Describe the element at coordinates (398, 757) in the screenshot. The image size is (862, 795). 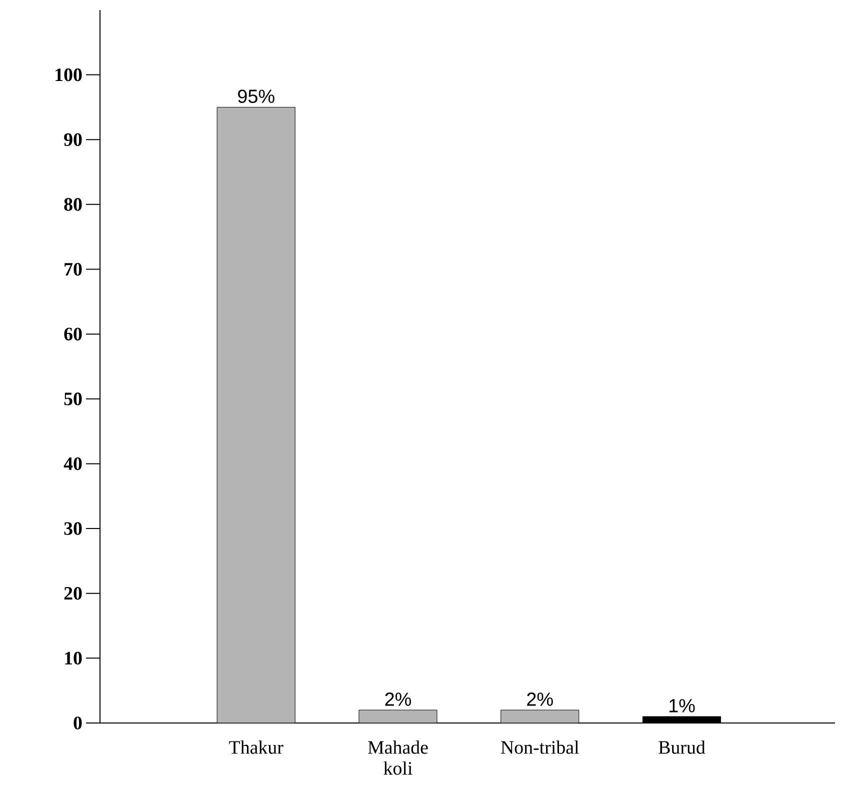
I see `x-tick-label: Mahade koli` at that location.